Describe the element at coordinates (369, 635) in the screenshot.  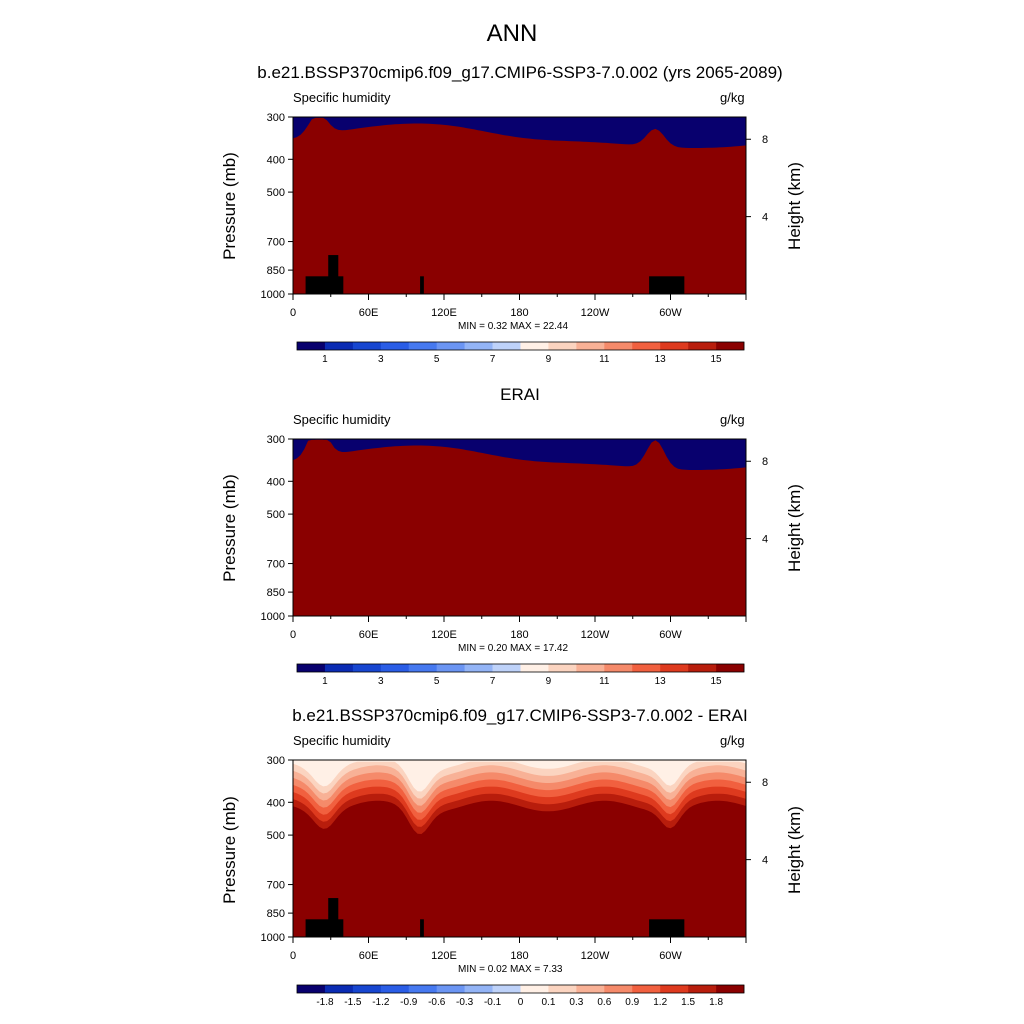
I see `x-tick-label: 60E` at that location.